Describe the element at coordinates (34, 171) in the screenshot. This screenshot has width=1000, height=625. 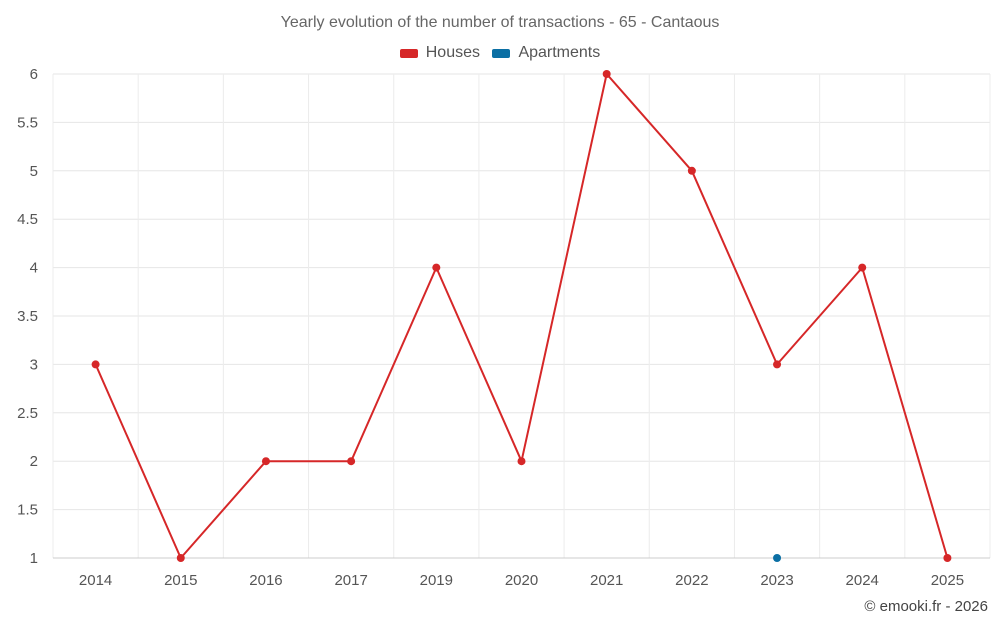
I see `y-tick-label: 5` at that location.